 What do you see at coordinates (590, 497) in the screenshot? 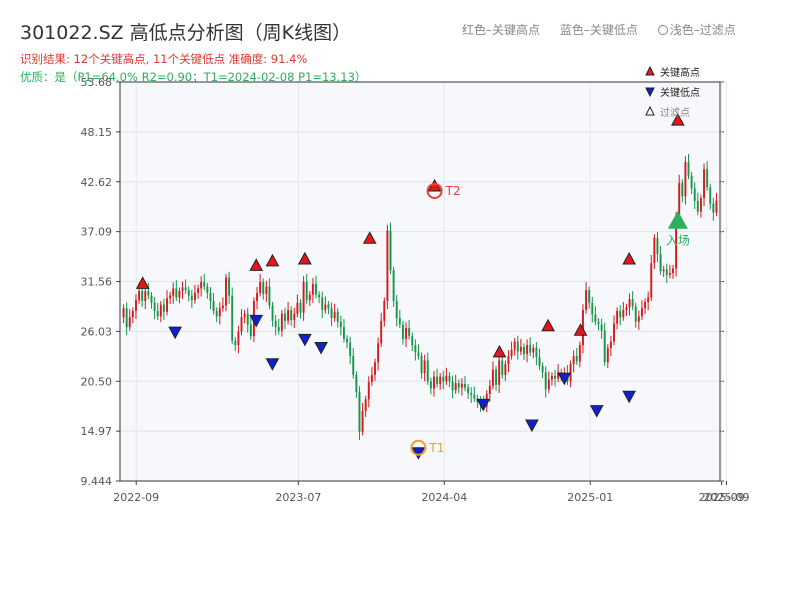
I see `x-tick-label: 2025-01` at bounding box center [590, 497].